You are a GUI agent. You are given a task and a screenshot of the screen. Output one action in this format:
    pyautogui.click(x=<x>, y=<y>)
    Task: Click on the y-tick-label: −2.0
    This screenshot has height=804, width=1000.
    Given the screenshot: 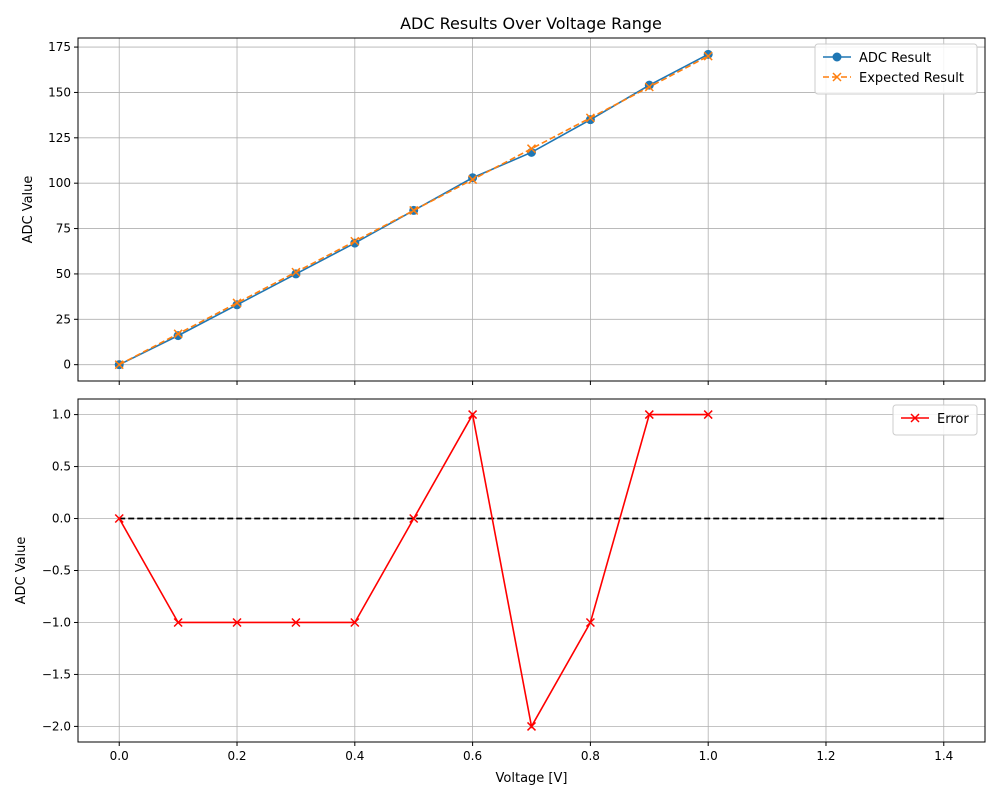 What is the action you would take?
    pyautogui.click(x=56, y=726)
    